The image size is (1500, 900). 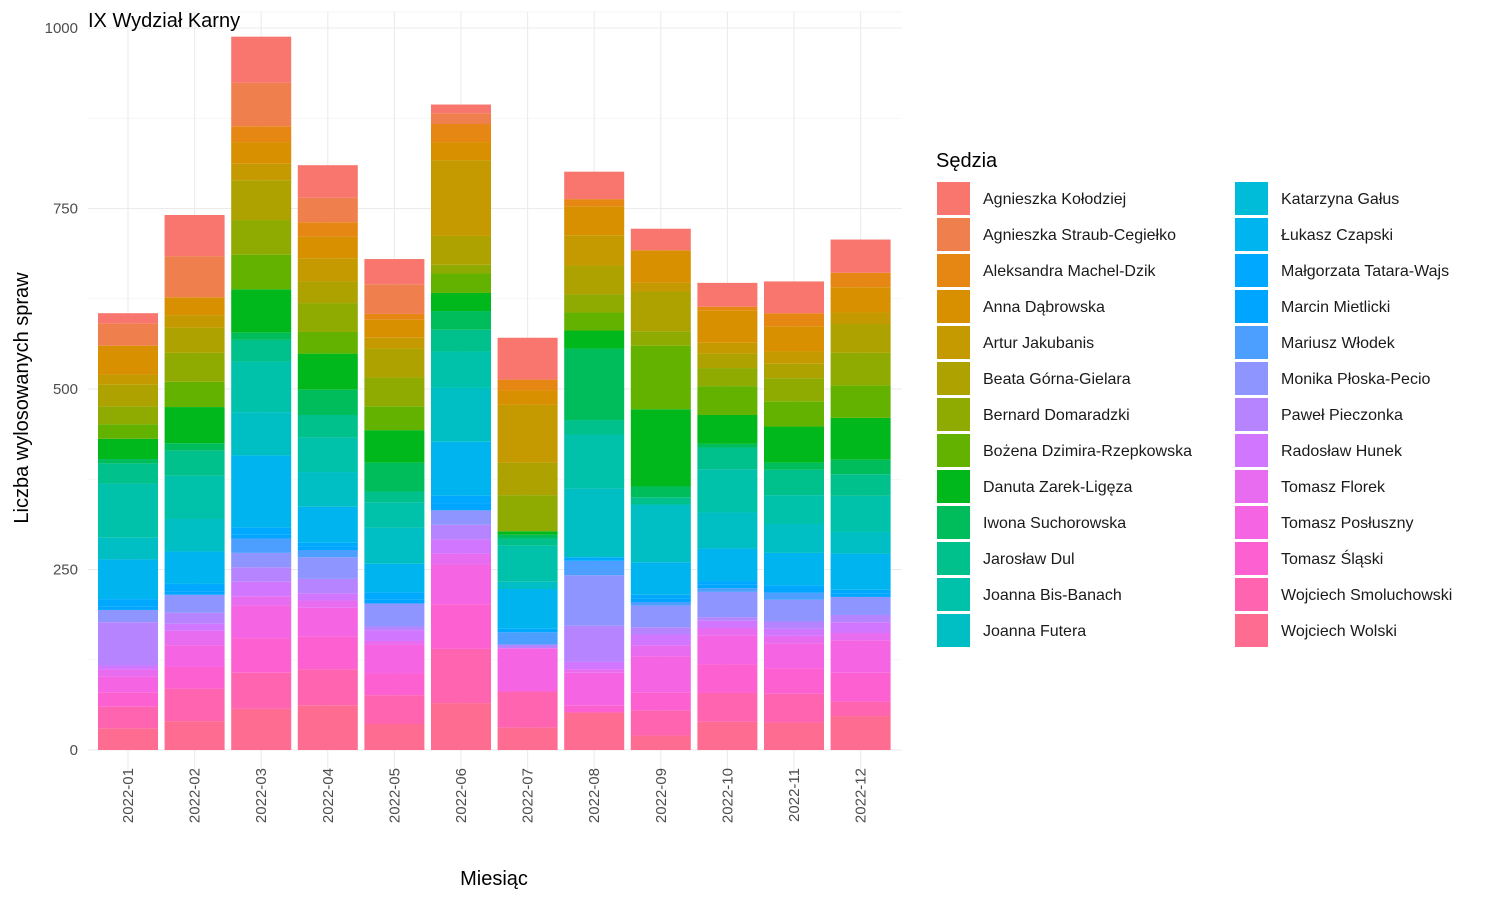 I want to click on legend-label: Agnieszka Straub-Cegiełko, so click(x=1079, y=235).